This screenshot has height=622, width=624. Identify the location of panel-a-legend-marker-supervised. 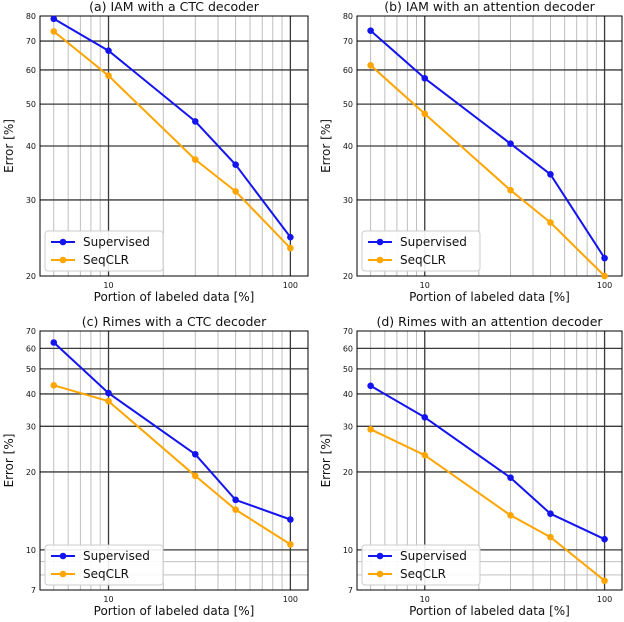
(63, 242).